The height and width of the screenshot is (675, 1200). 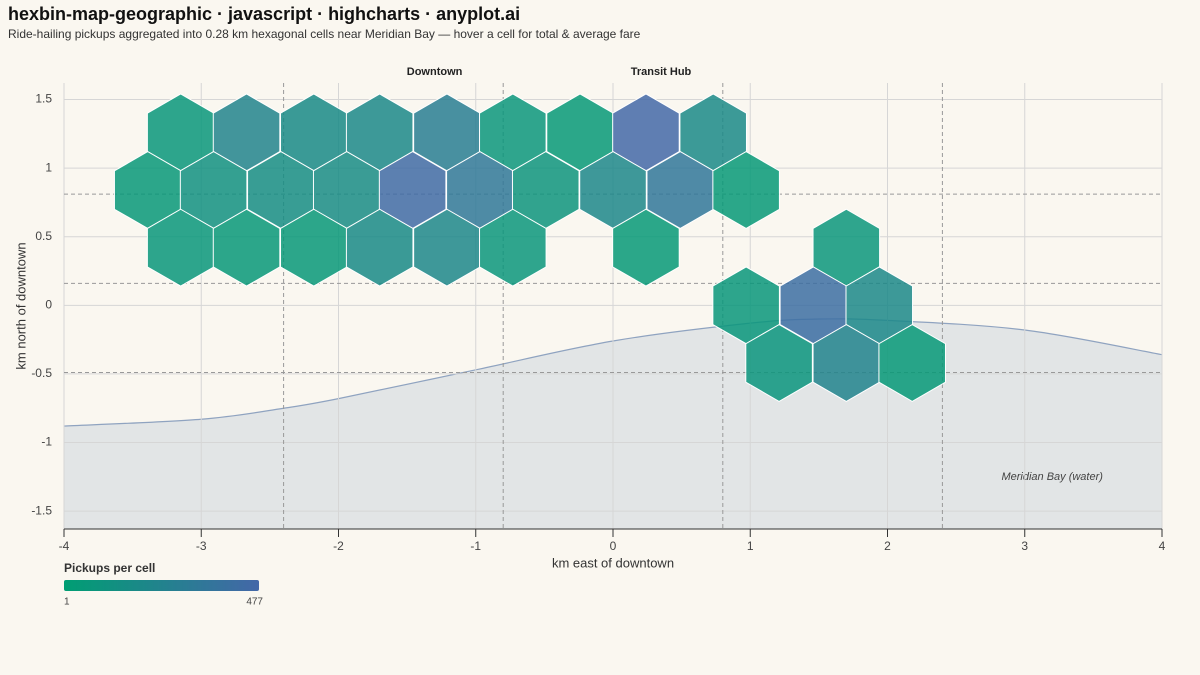 I want to click on water-label: Meridian Bay (water), so click(x=1052, y=477).